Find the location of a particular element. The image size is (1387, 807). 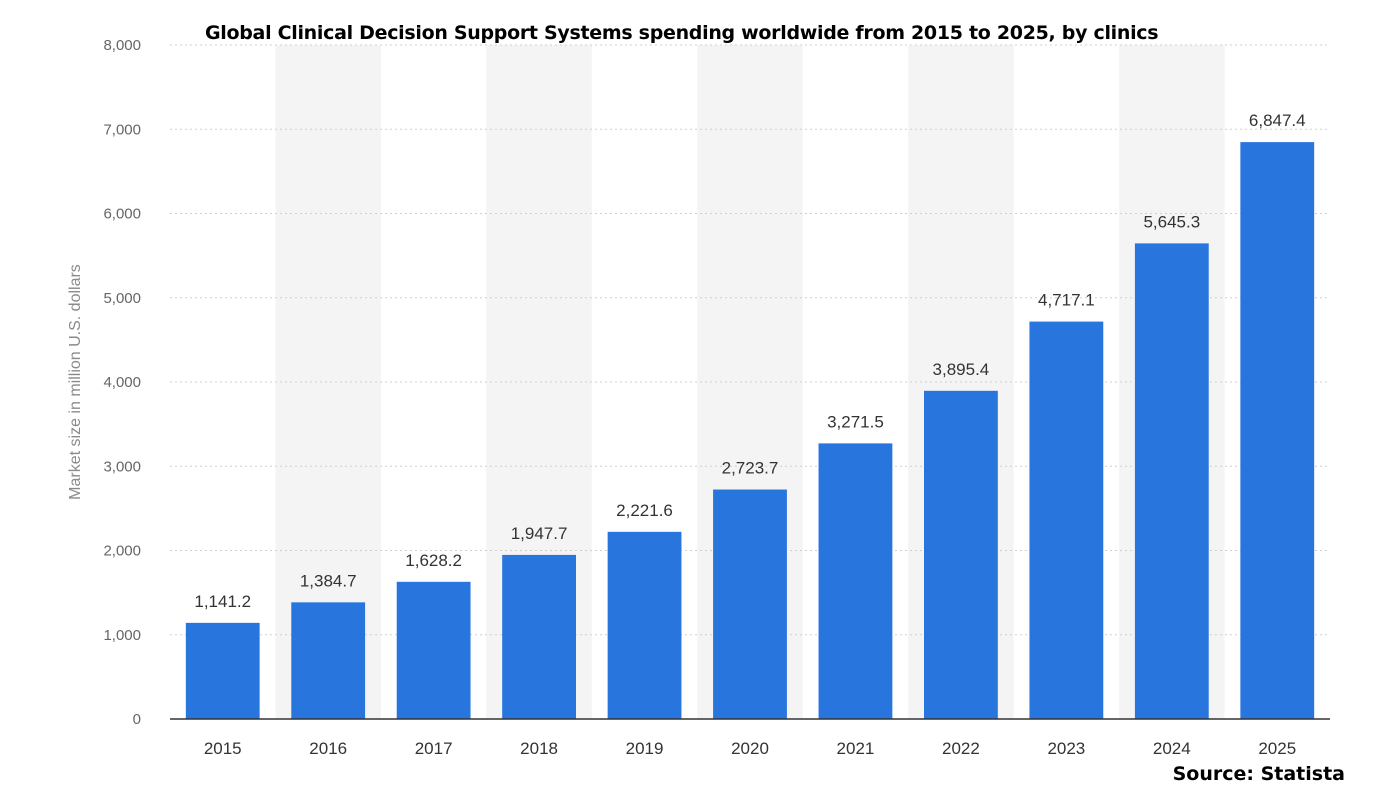

data-label: 1,947.7 is located at coordinates (539, 533).